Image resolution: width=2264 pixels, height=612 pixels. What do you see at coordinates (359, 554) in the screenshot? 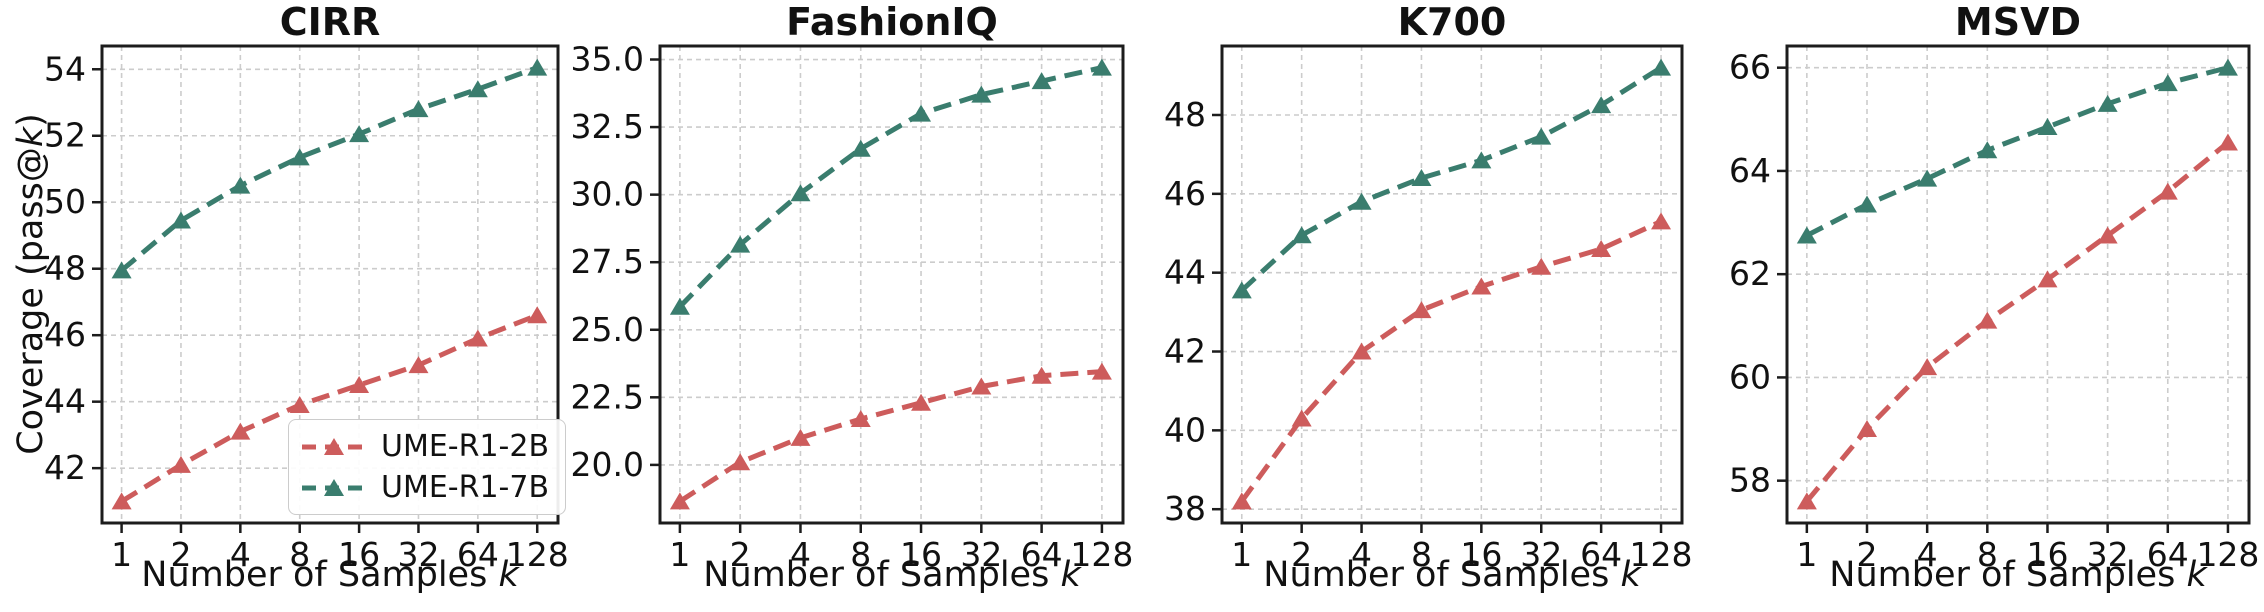
I see `x-tick-label: 16` at bounding box center [359, 554].